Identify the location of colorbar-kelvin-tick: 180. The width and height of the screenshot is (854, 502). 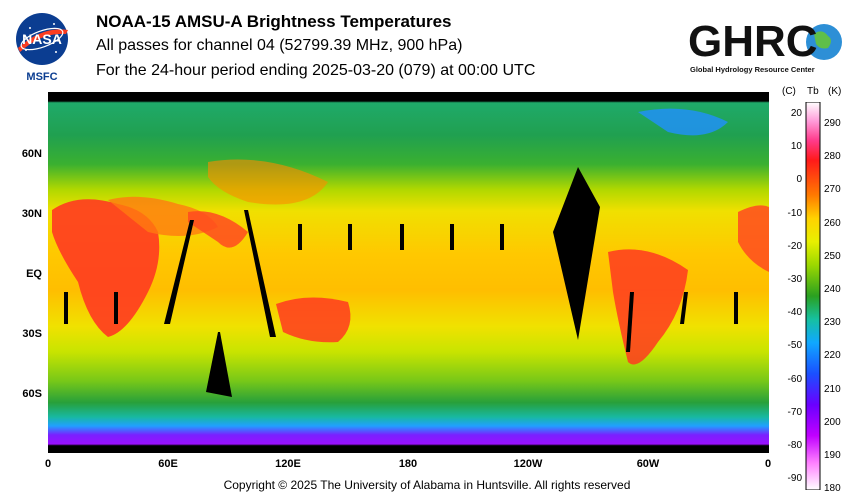
(832, 489).